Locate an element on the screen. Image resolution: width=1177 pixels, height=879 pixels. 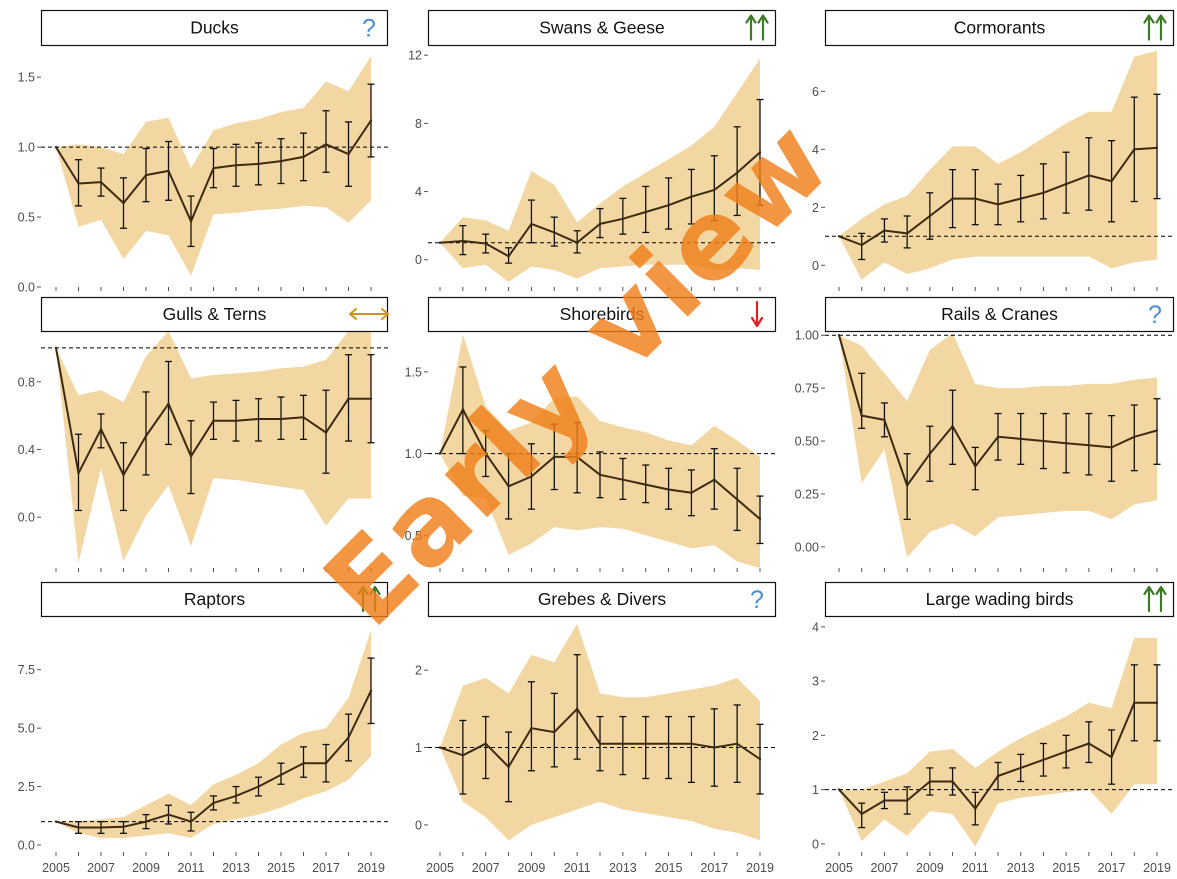
y-tick-label: 1 is located at coordinates (418, 748).